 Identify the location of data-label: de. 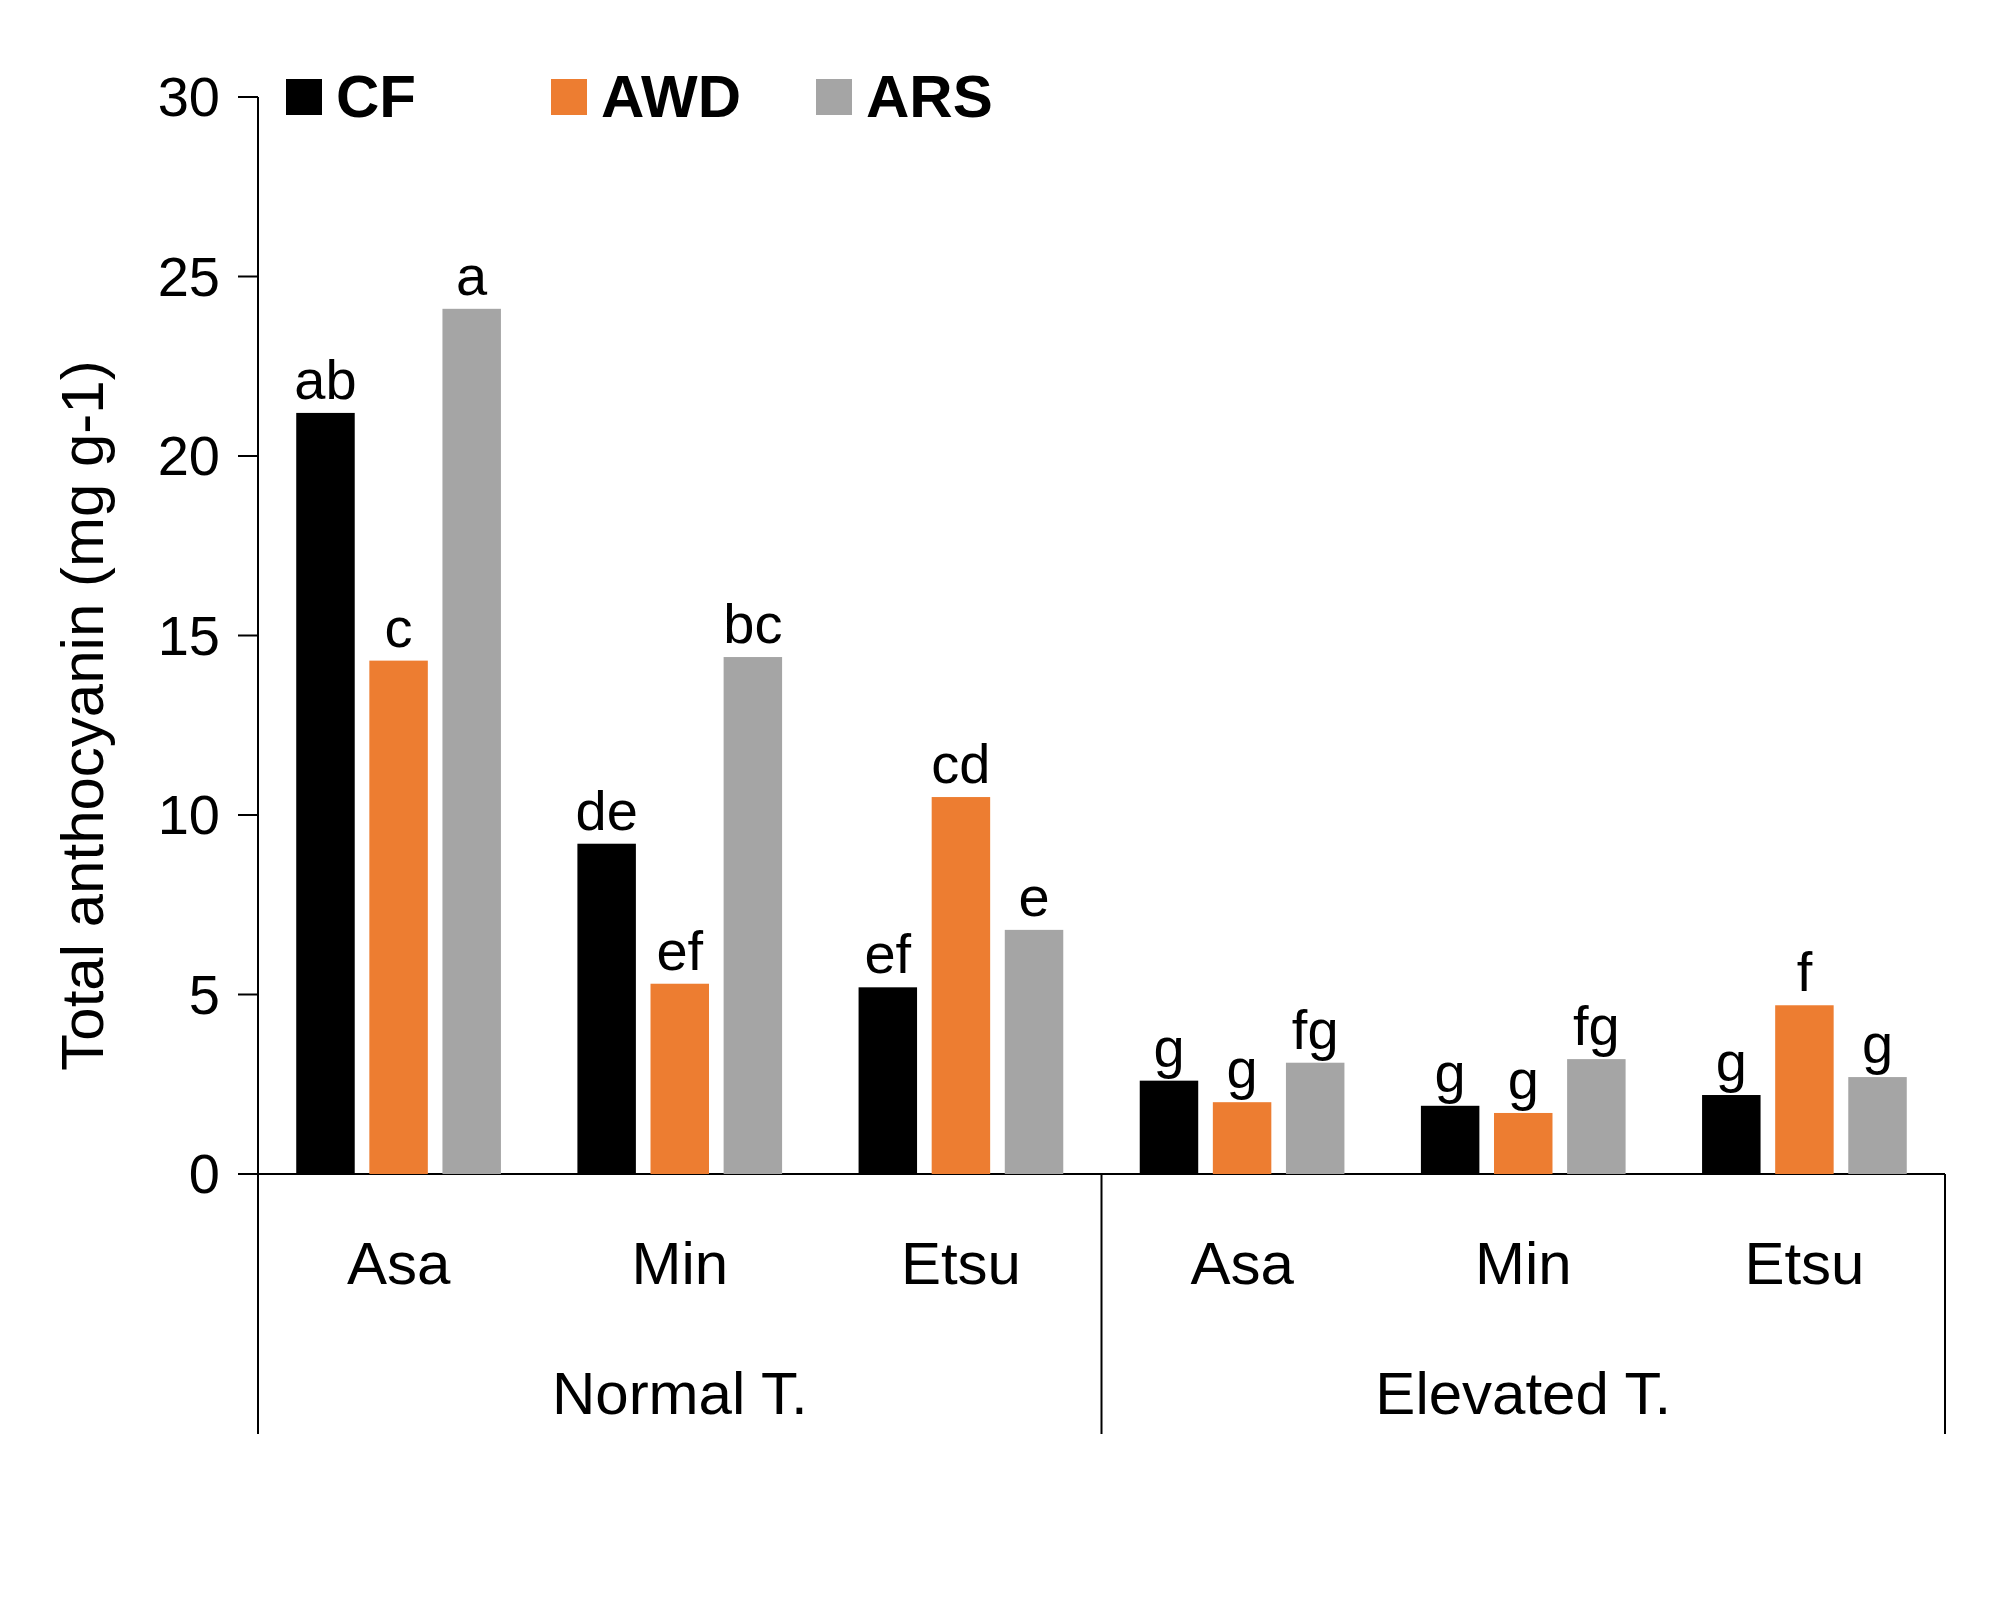
(606, 810).